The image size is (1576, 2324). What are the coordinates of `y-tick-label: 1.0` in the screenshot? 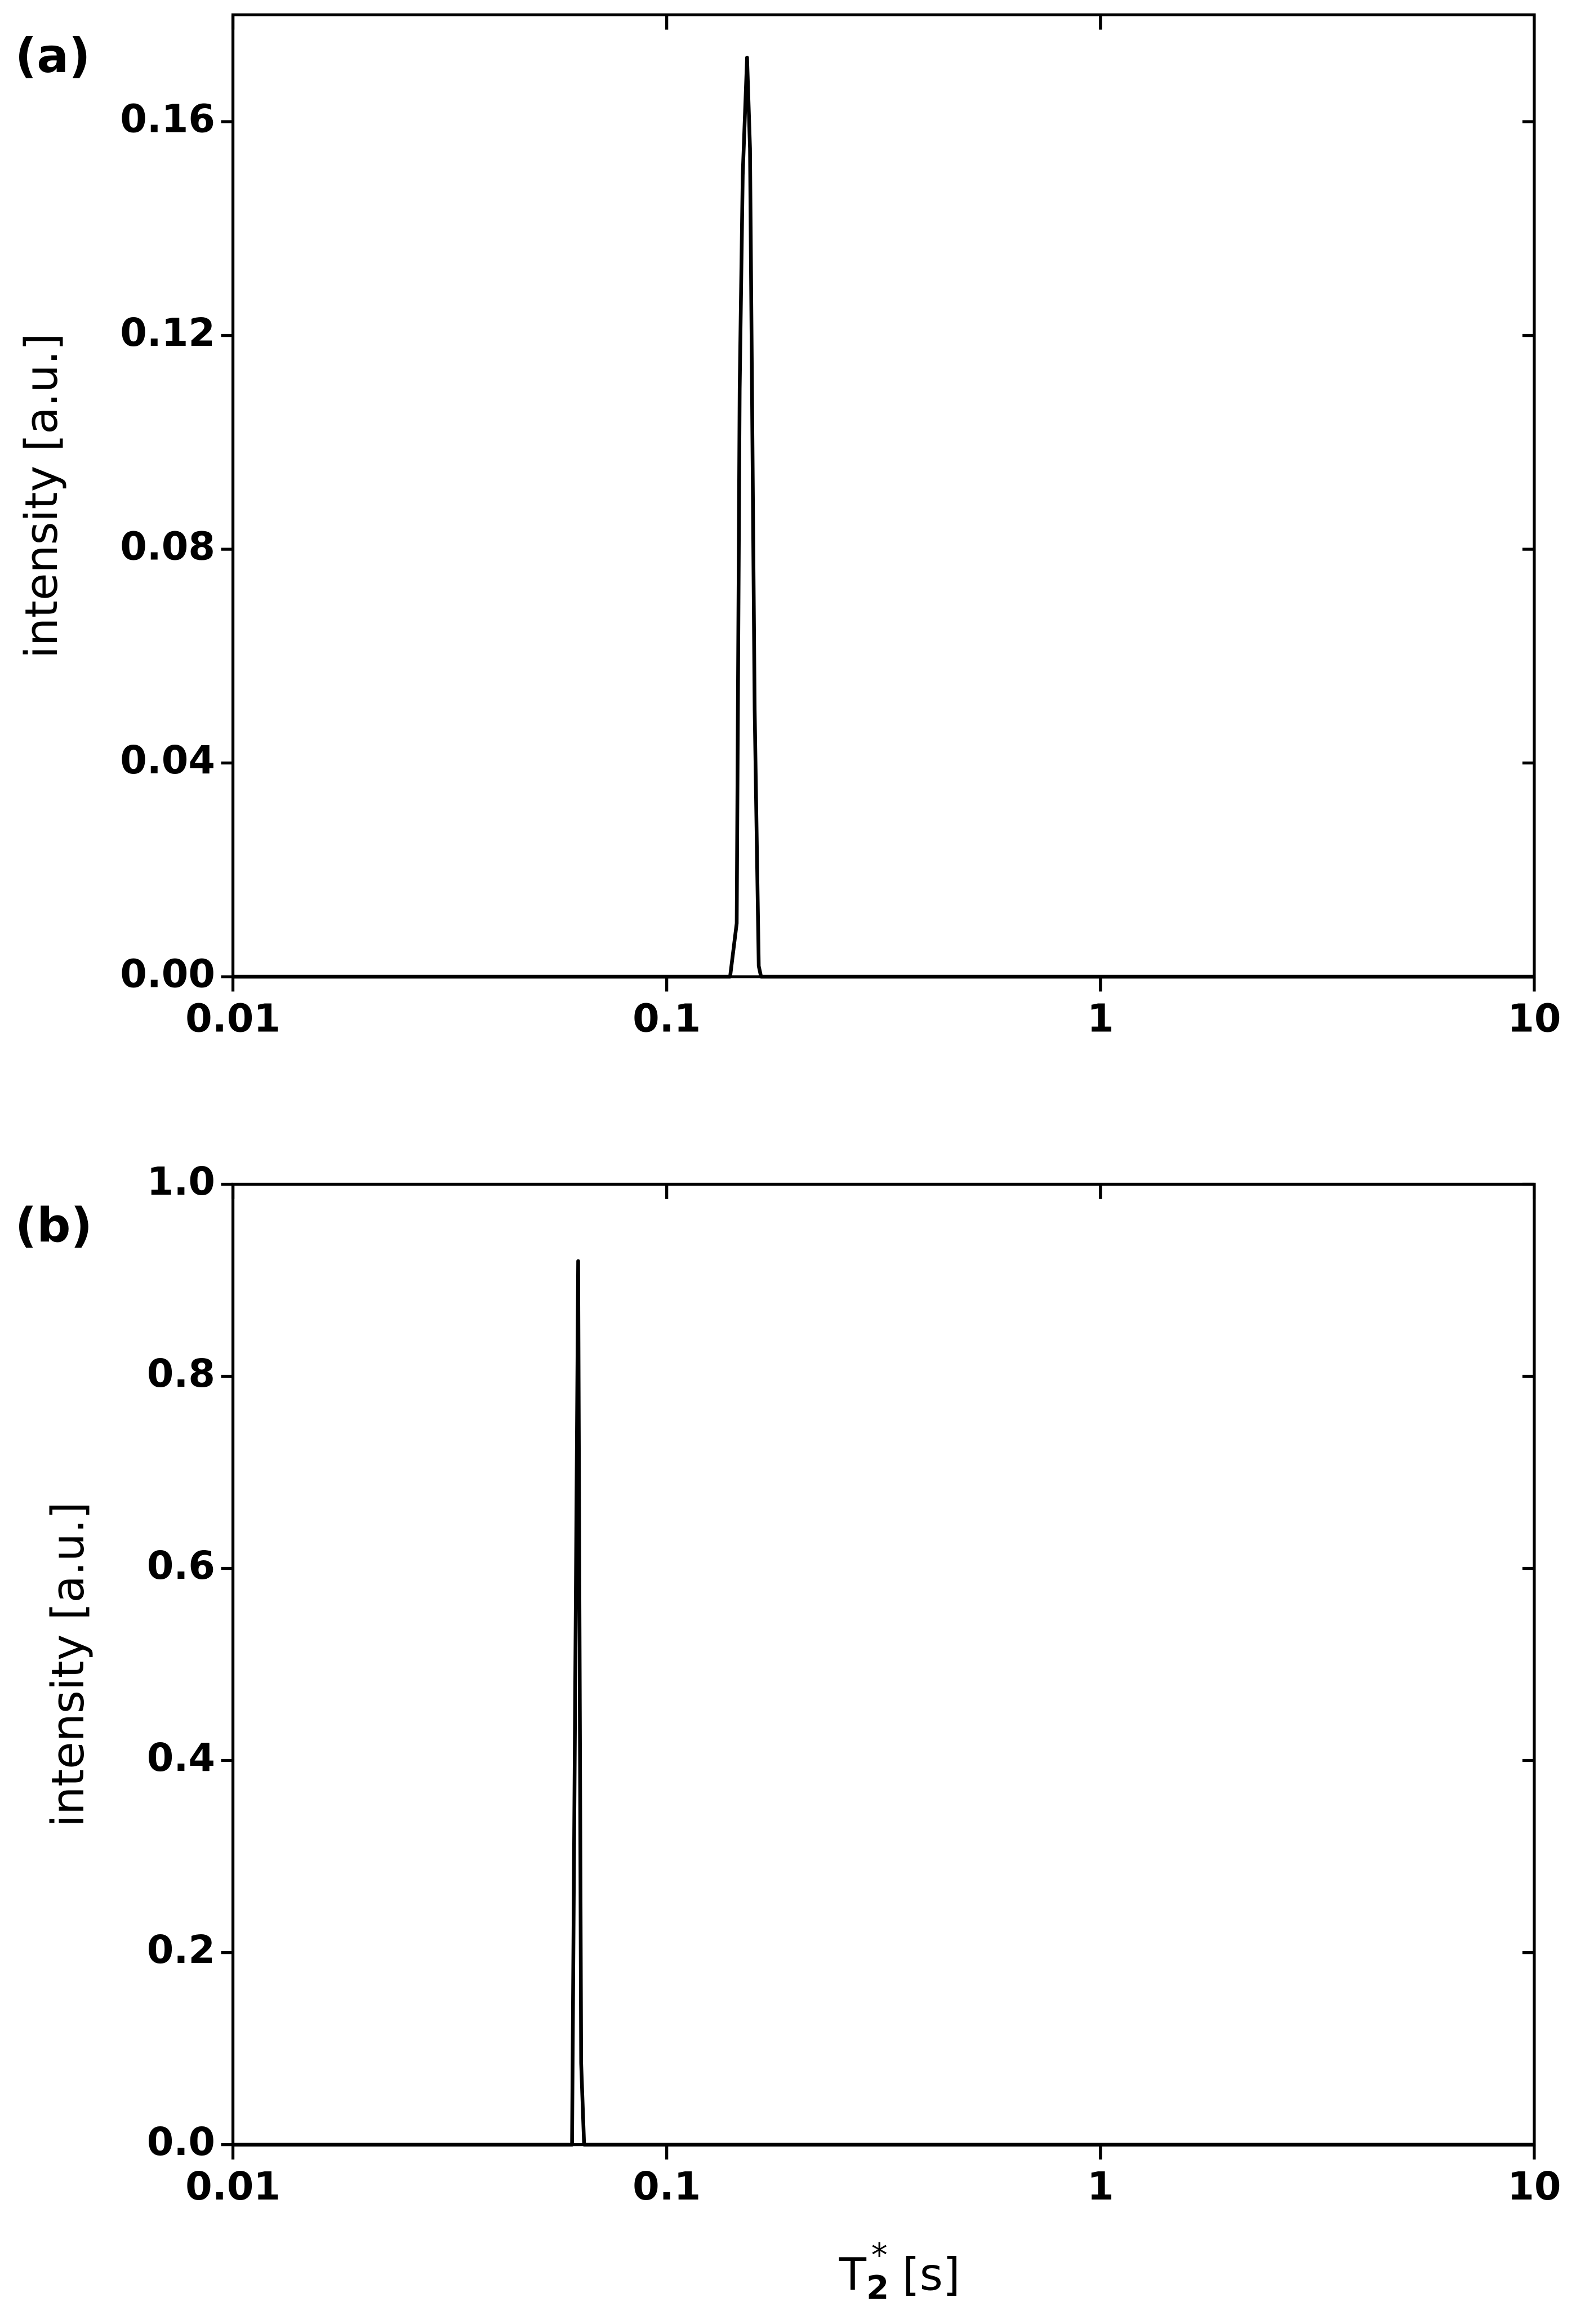 It's located at (181, 1182).